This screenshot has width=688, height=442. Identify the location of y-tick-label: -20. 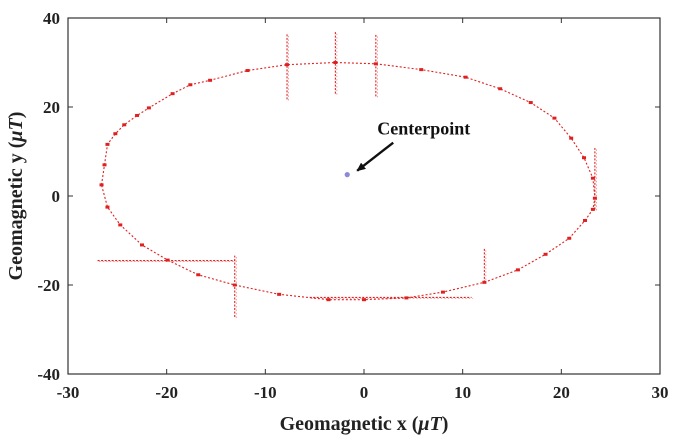
(48, 285).